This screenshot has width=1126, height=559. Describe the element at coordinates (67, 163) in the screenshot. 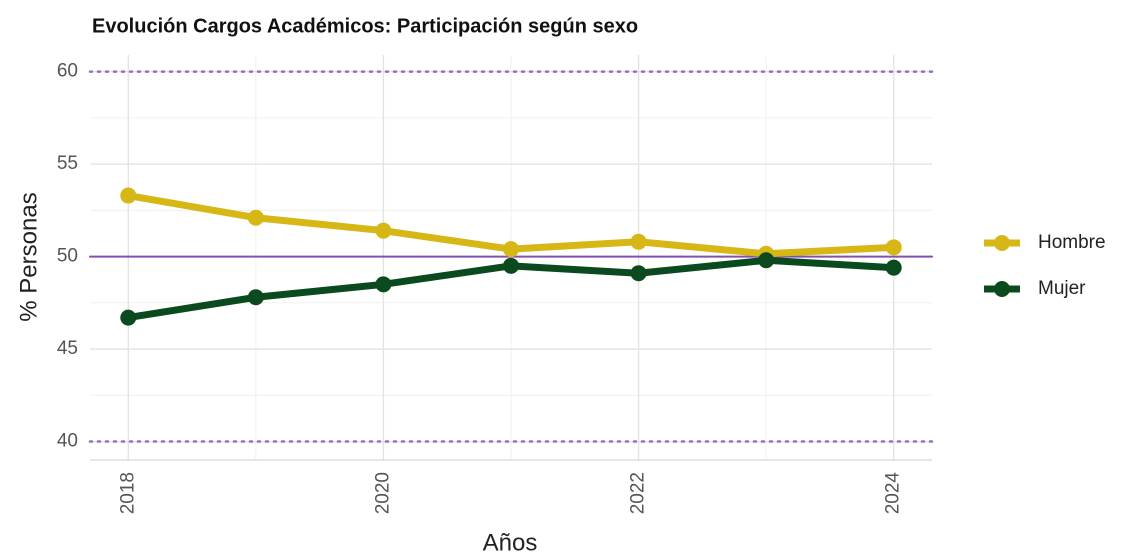

I see `y-tick-label: 55` at that location.